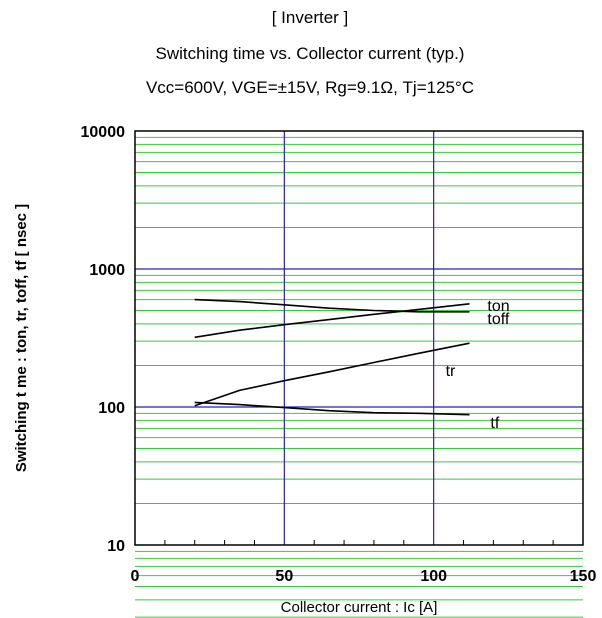  Describe the element at coordinates (116, 546) in the screenshot. I see `y-tick-label: 10` at that location.